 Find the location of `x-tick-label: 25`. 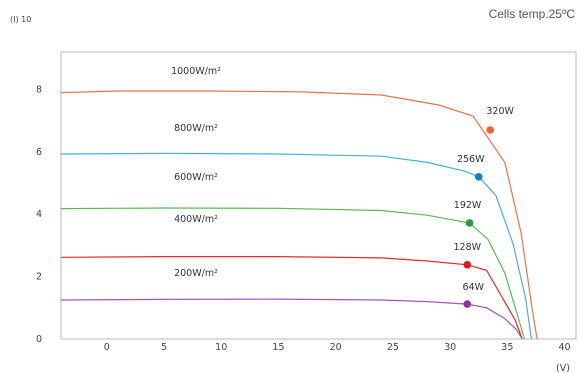

x-tick-label: 25 is located at coordinates (393, 347).